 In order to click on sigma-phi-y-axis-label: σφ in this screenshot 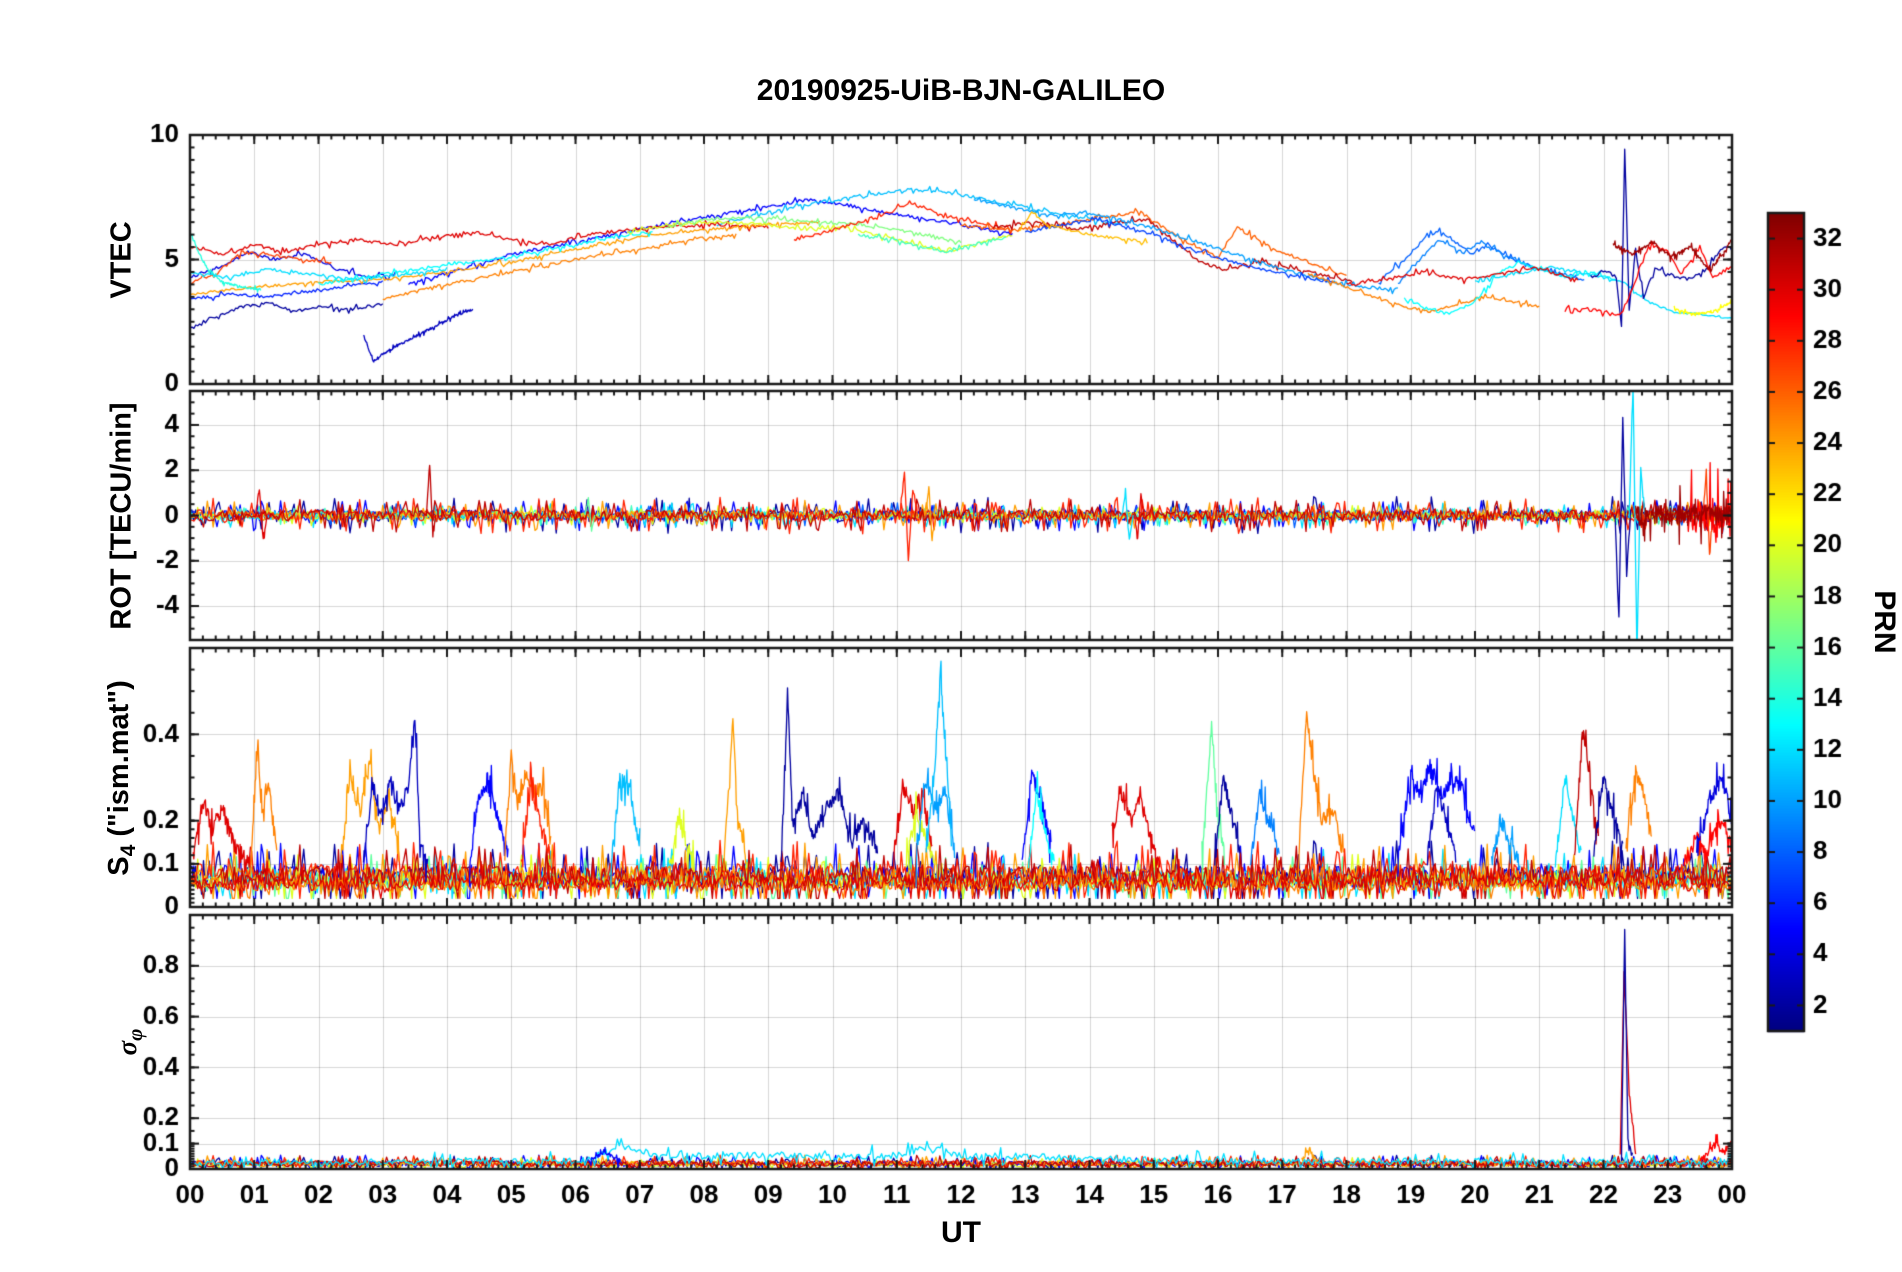, I will do `click(130, 1042)`.